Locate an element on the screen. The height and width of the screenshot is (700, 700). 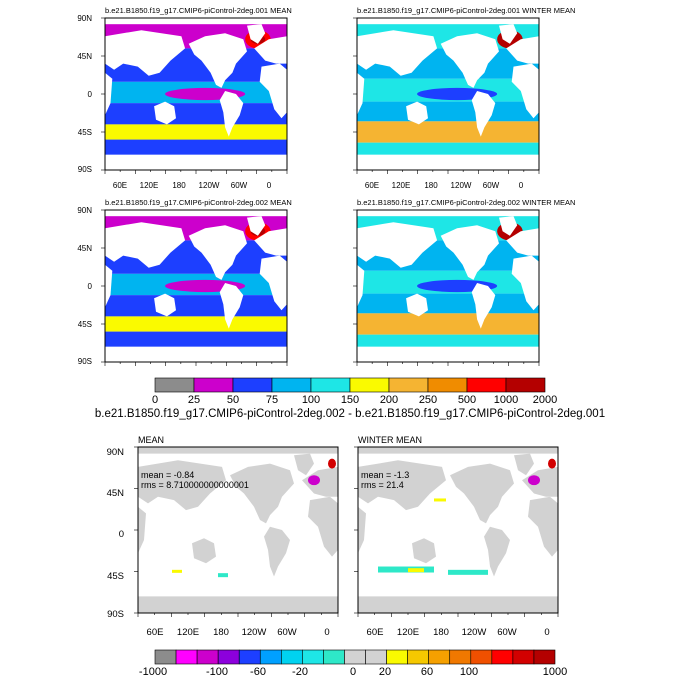
colorbar-top is located at coordinates (350, 385).